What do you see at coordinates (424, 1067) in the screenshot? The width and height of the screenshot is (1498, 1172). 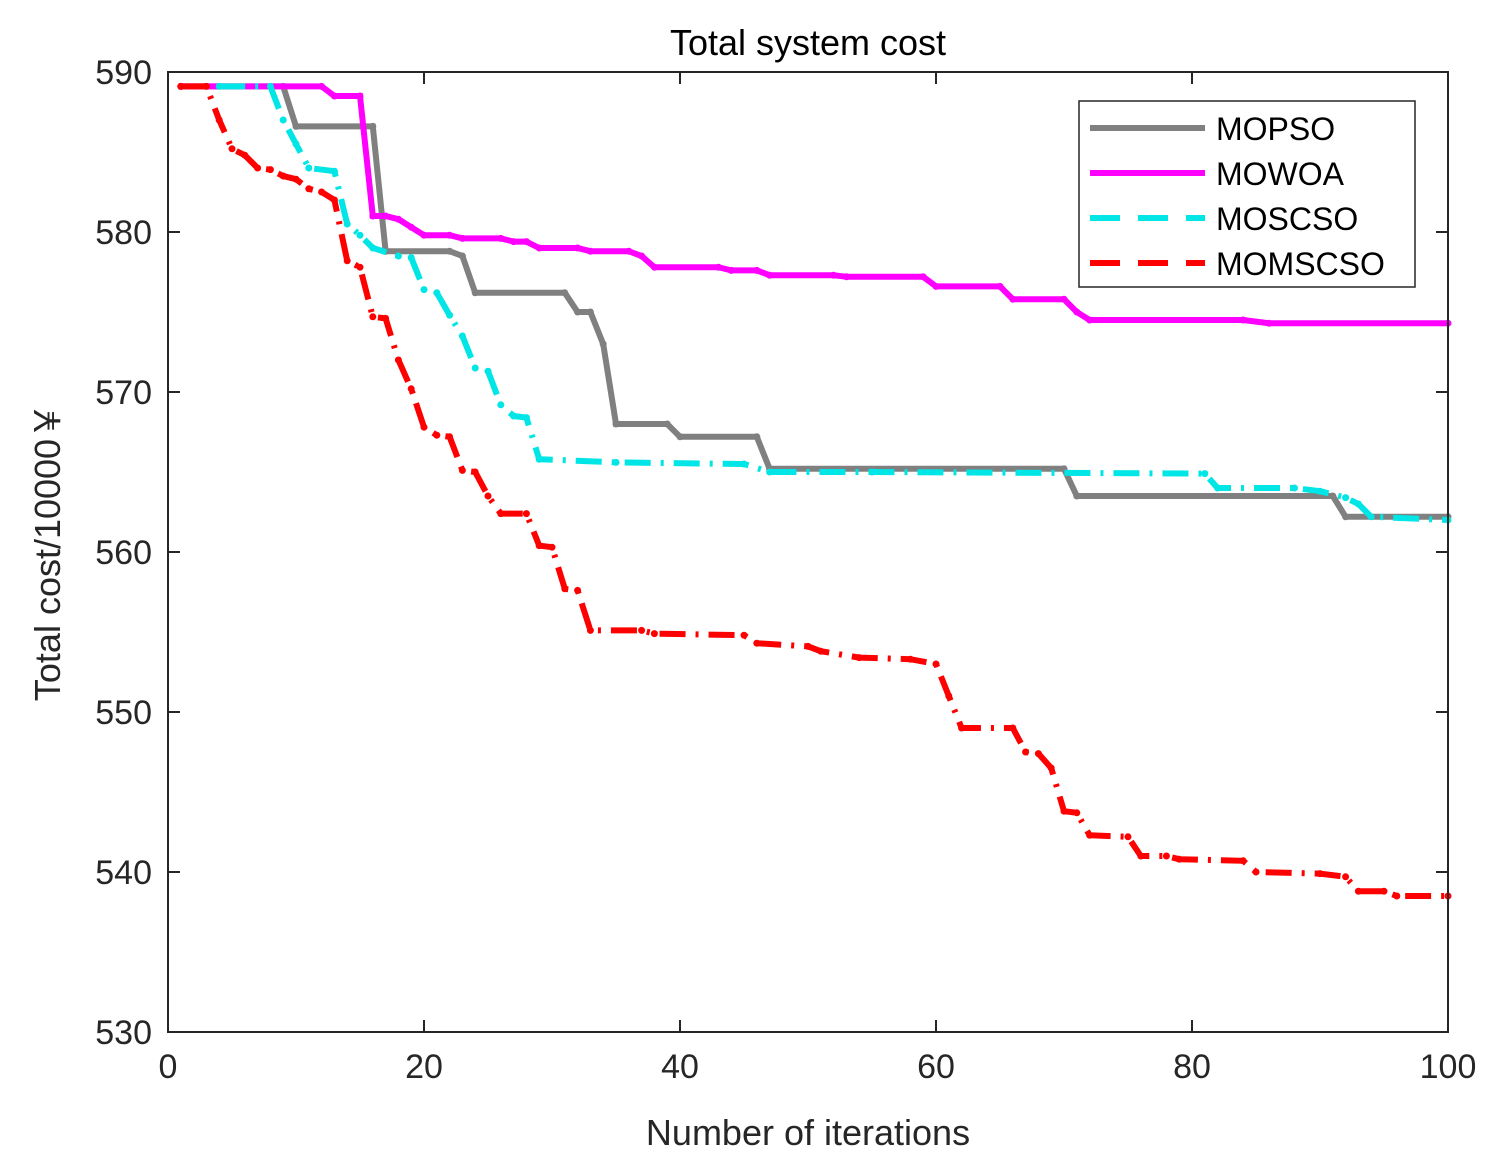 I see `x-tick-label: 20` at bounding box center [424, 1067].